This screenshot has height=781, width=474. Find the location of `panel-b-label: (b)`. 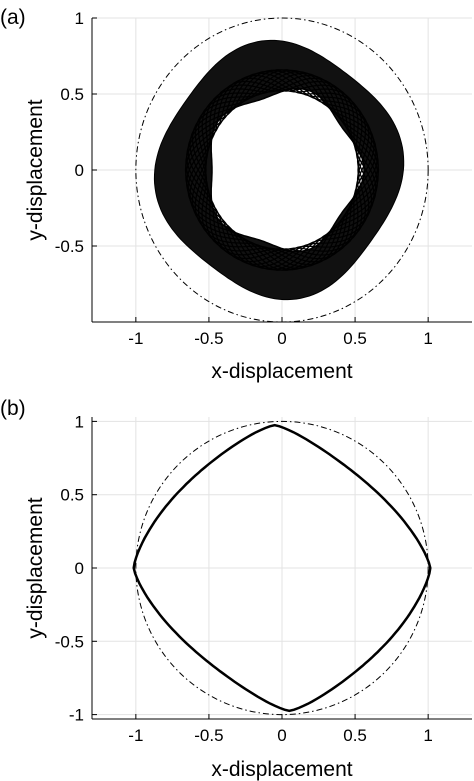

panel-b-label: (b) is located at coordinates (13, 408).